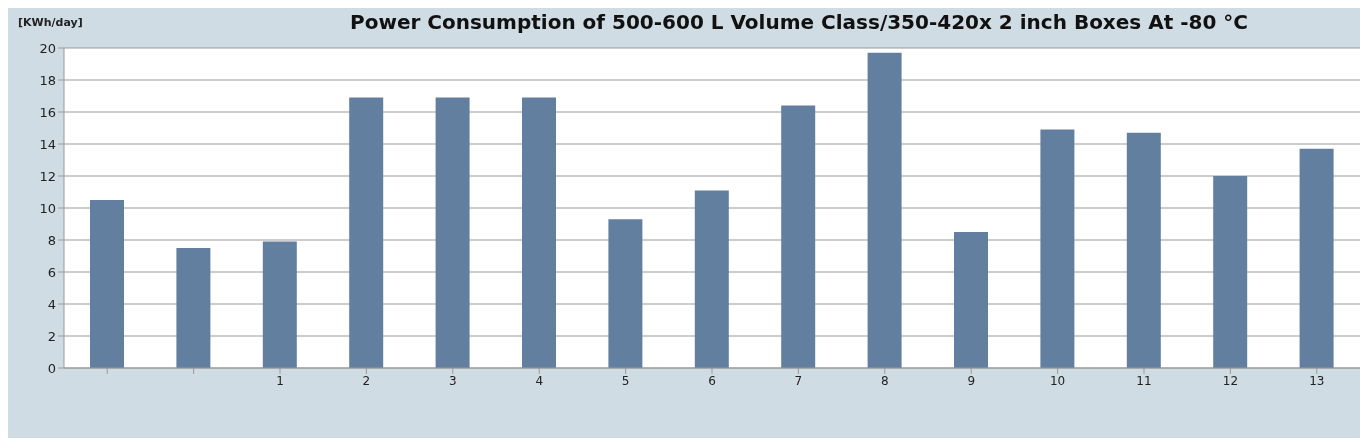  What do you see at coordinates (47, 48) in the screenshot?
I see `y-tick-label: 20` at bounding box center [47, 48].